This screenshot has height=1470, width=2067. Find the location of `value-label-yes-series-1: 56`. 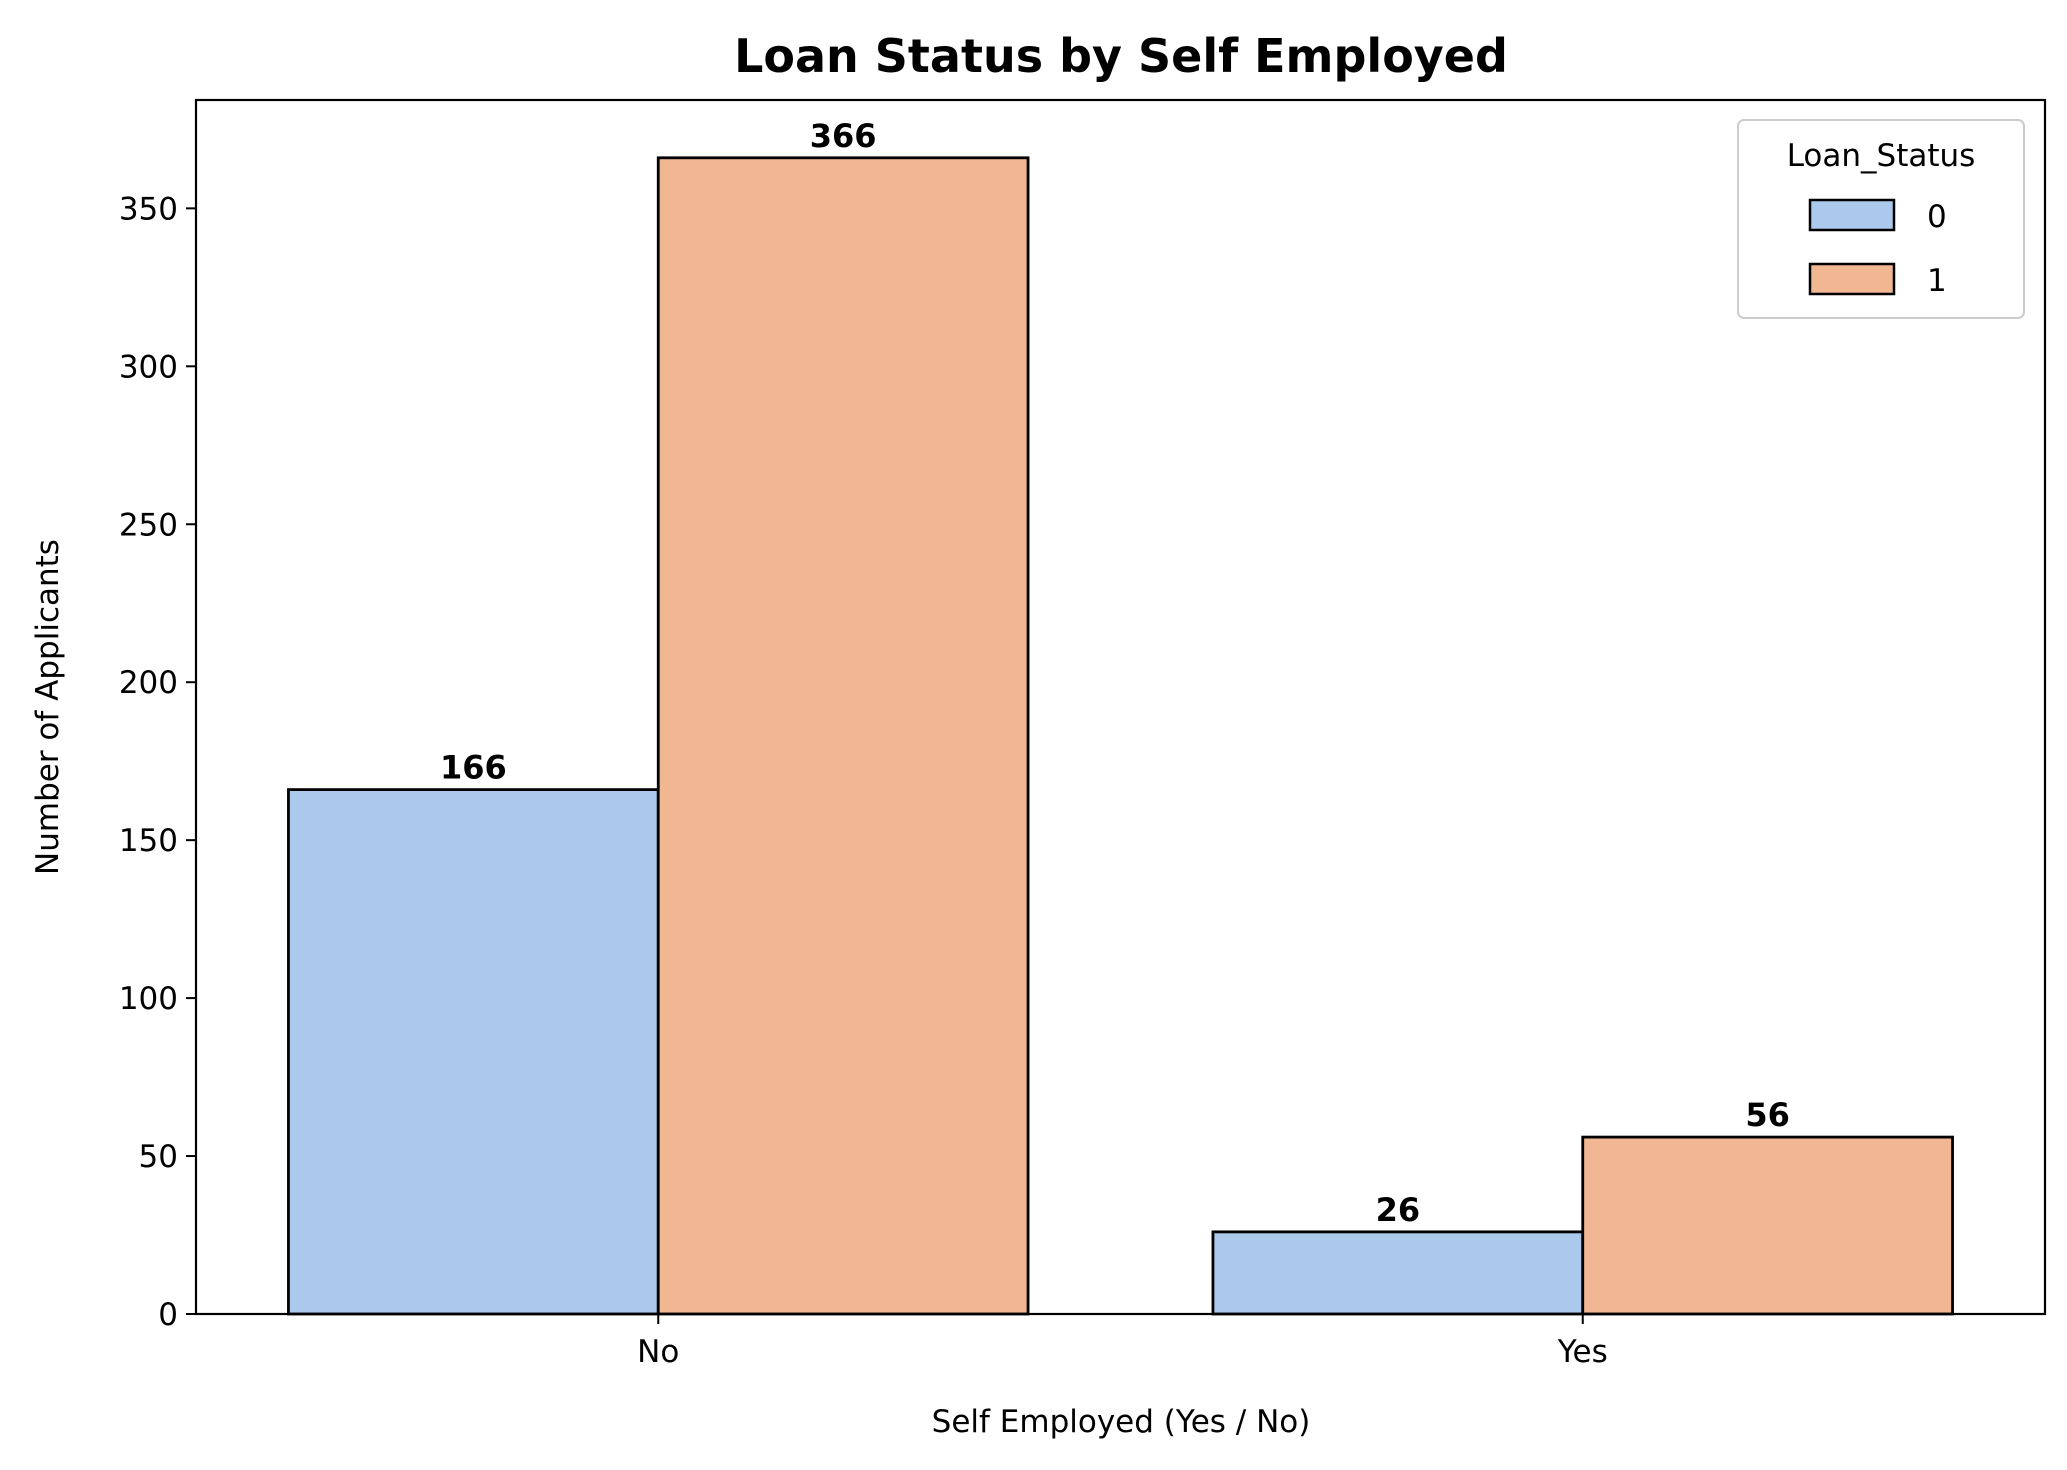

value-label-yes-series-1: 56 is located at coordinates (1767, 1115).